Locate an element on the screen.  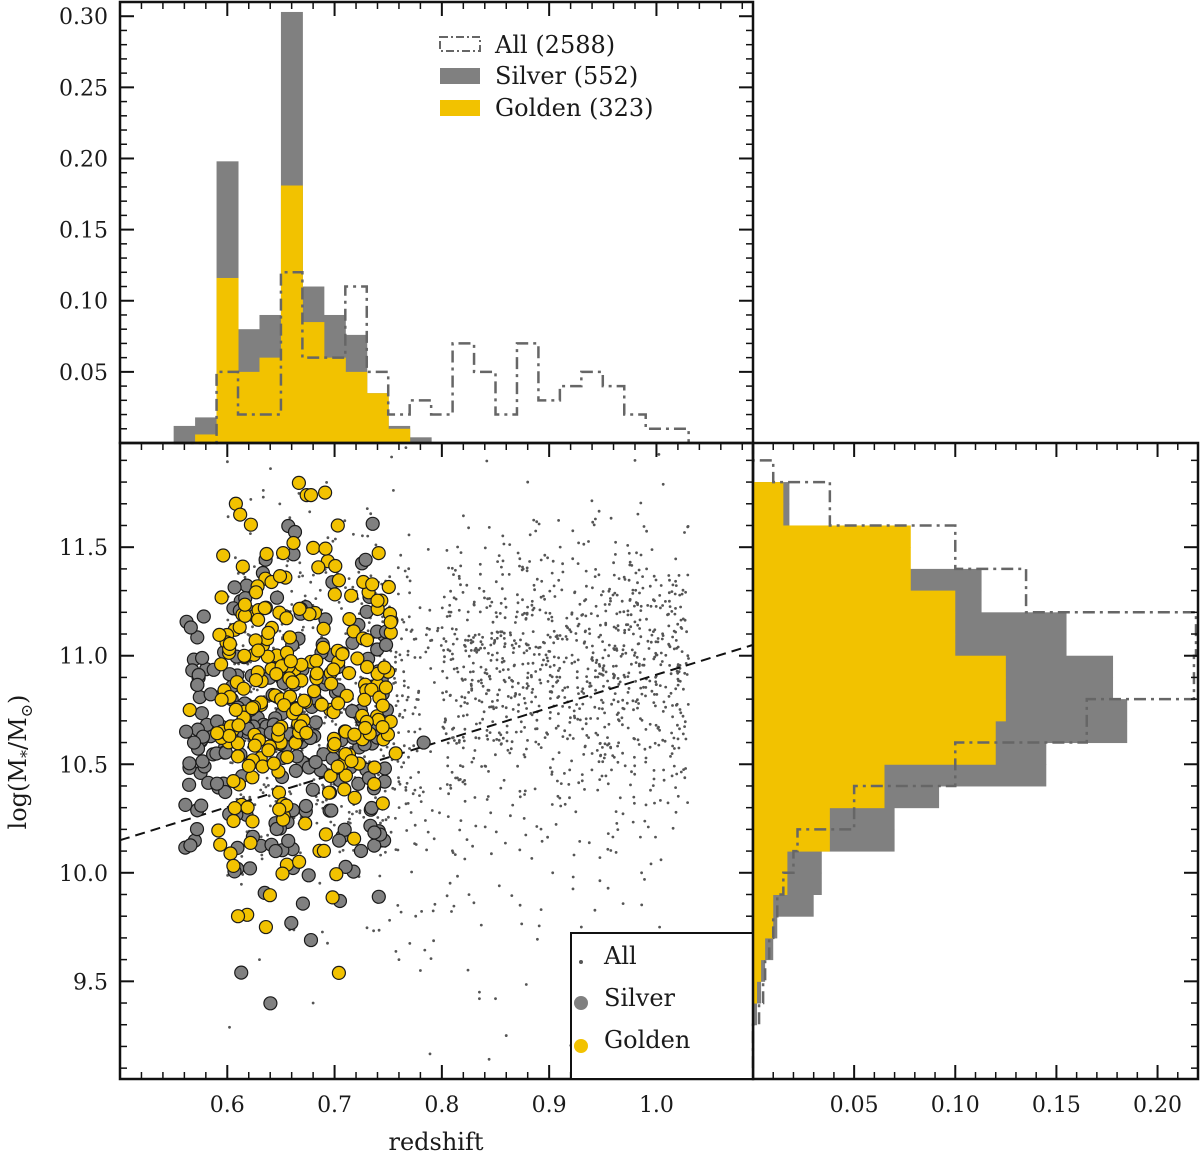
legend-silver-point-label: Silver is located at coordinates (640, 998).